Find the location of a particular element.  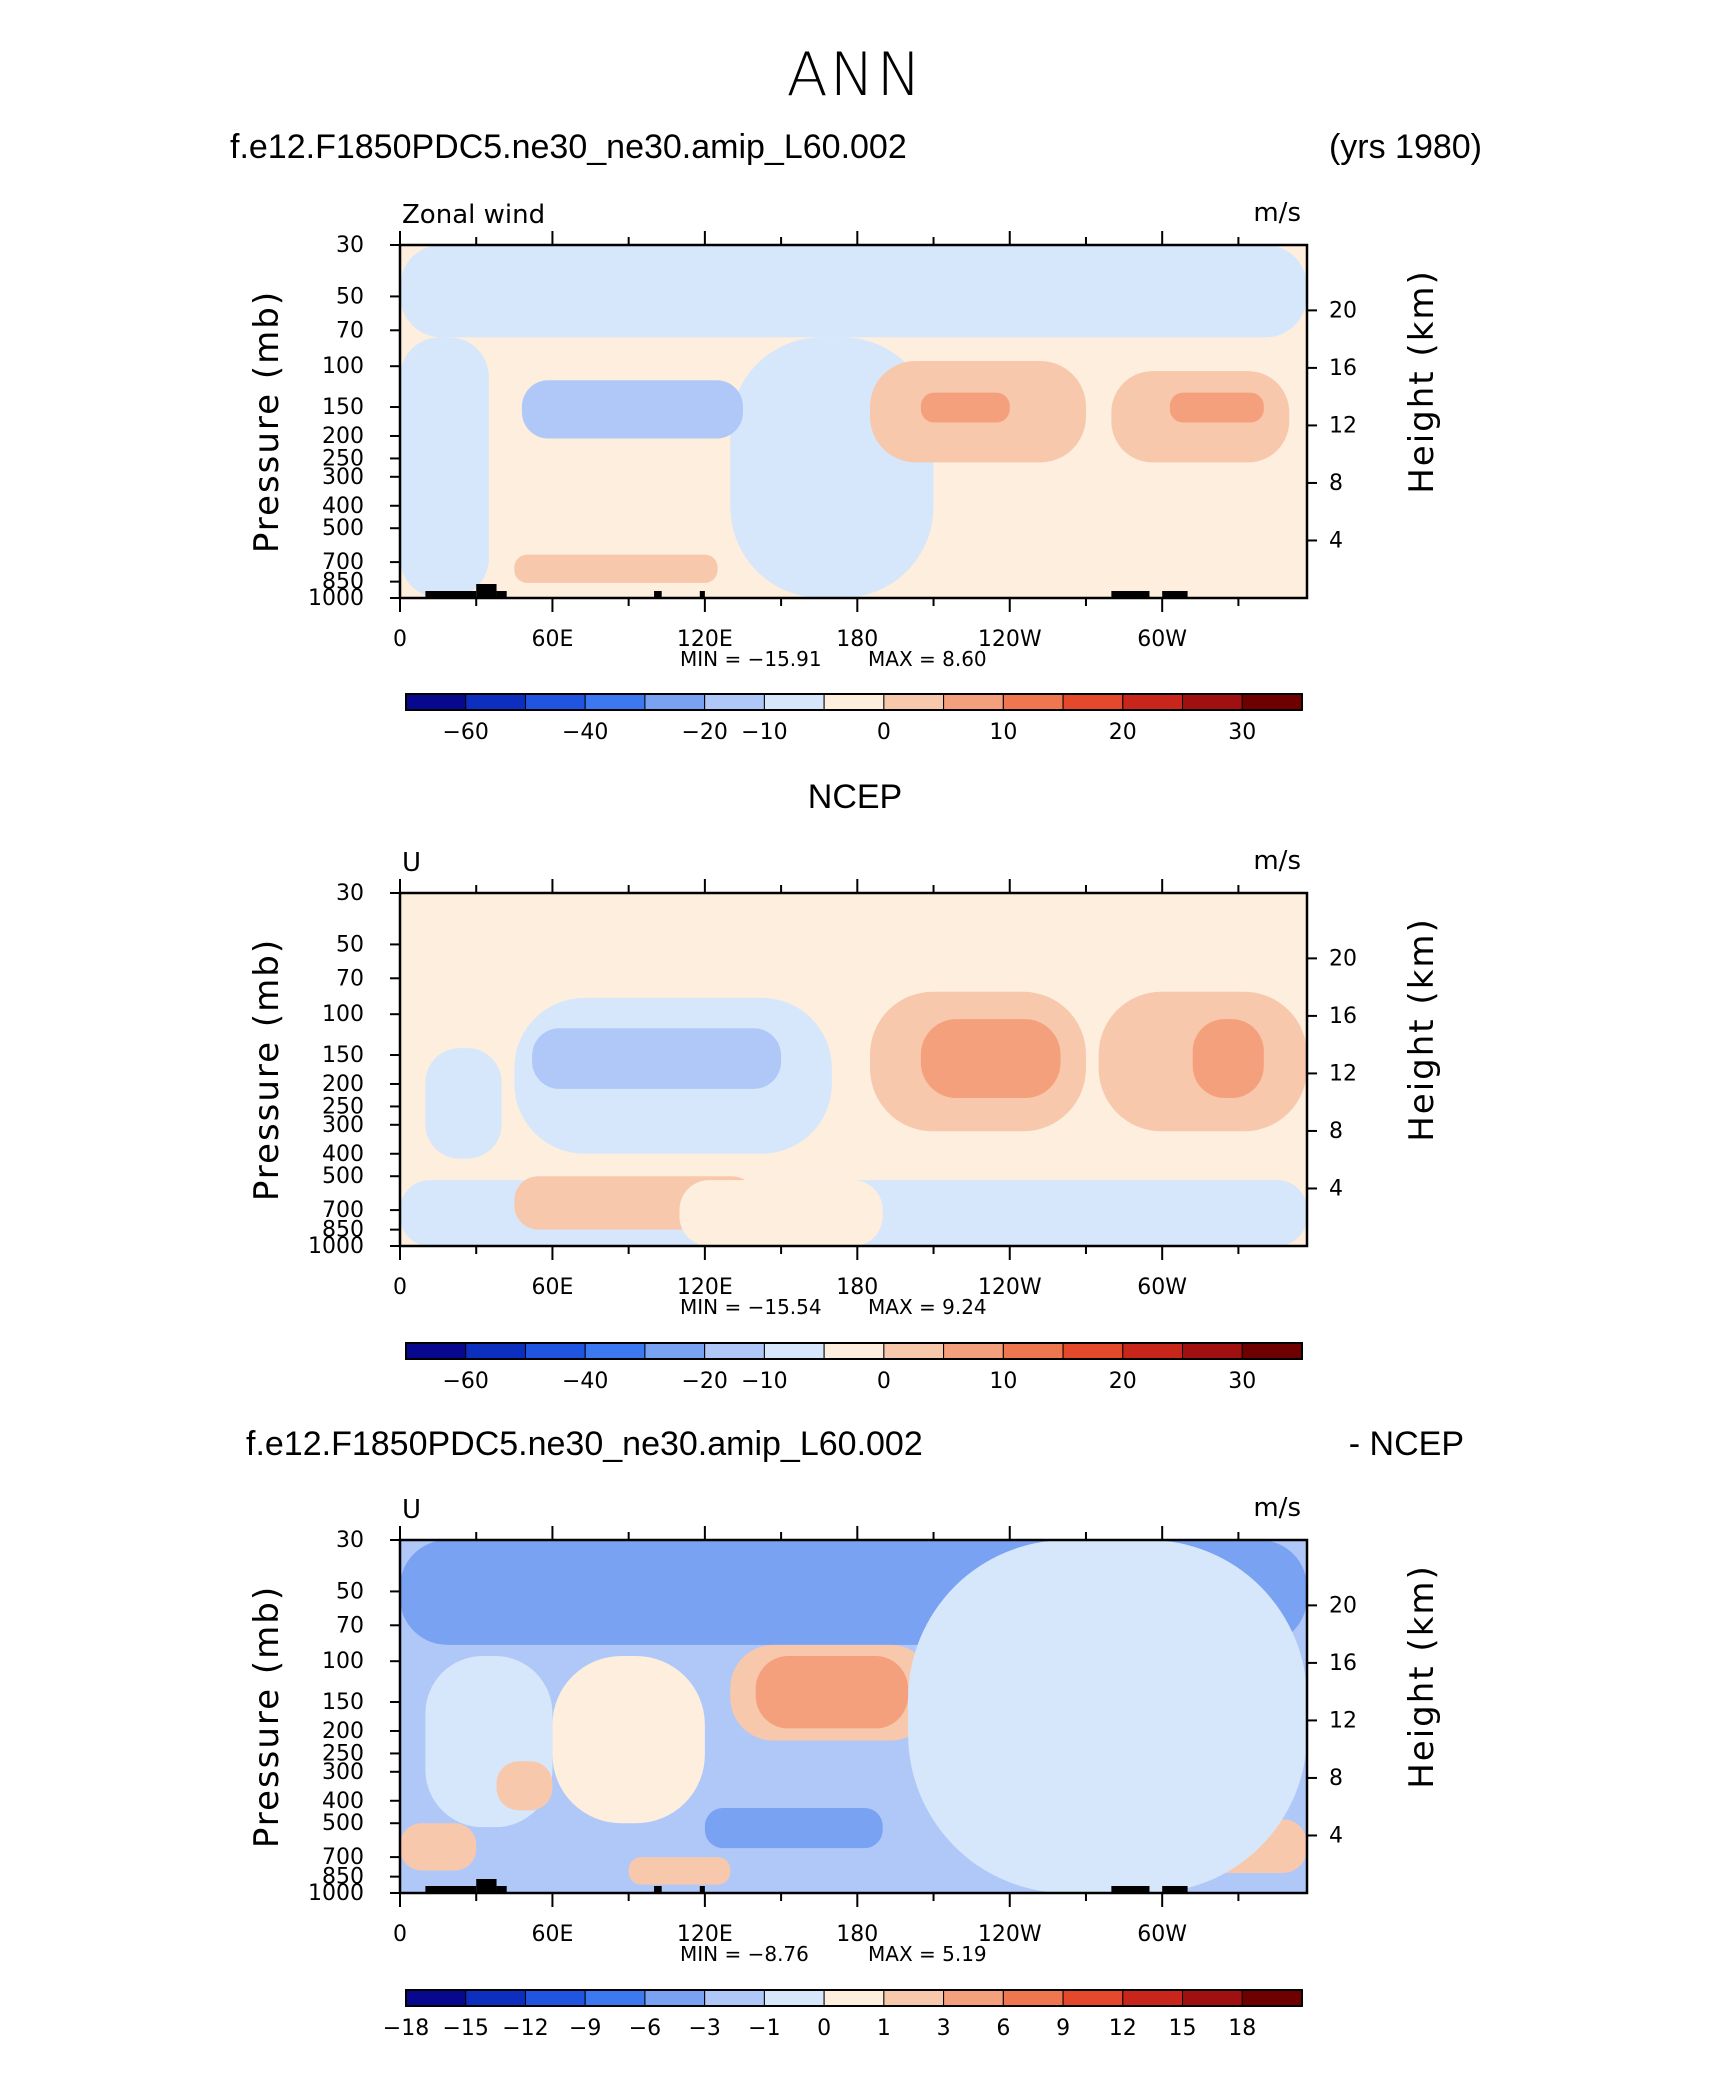

contour-field is located at coordinates (853, 421).